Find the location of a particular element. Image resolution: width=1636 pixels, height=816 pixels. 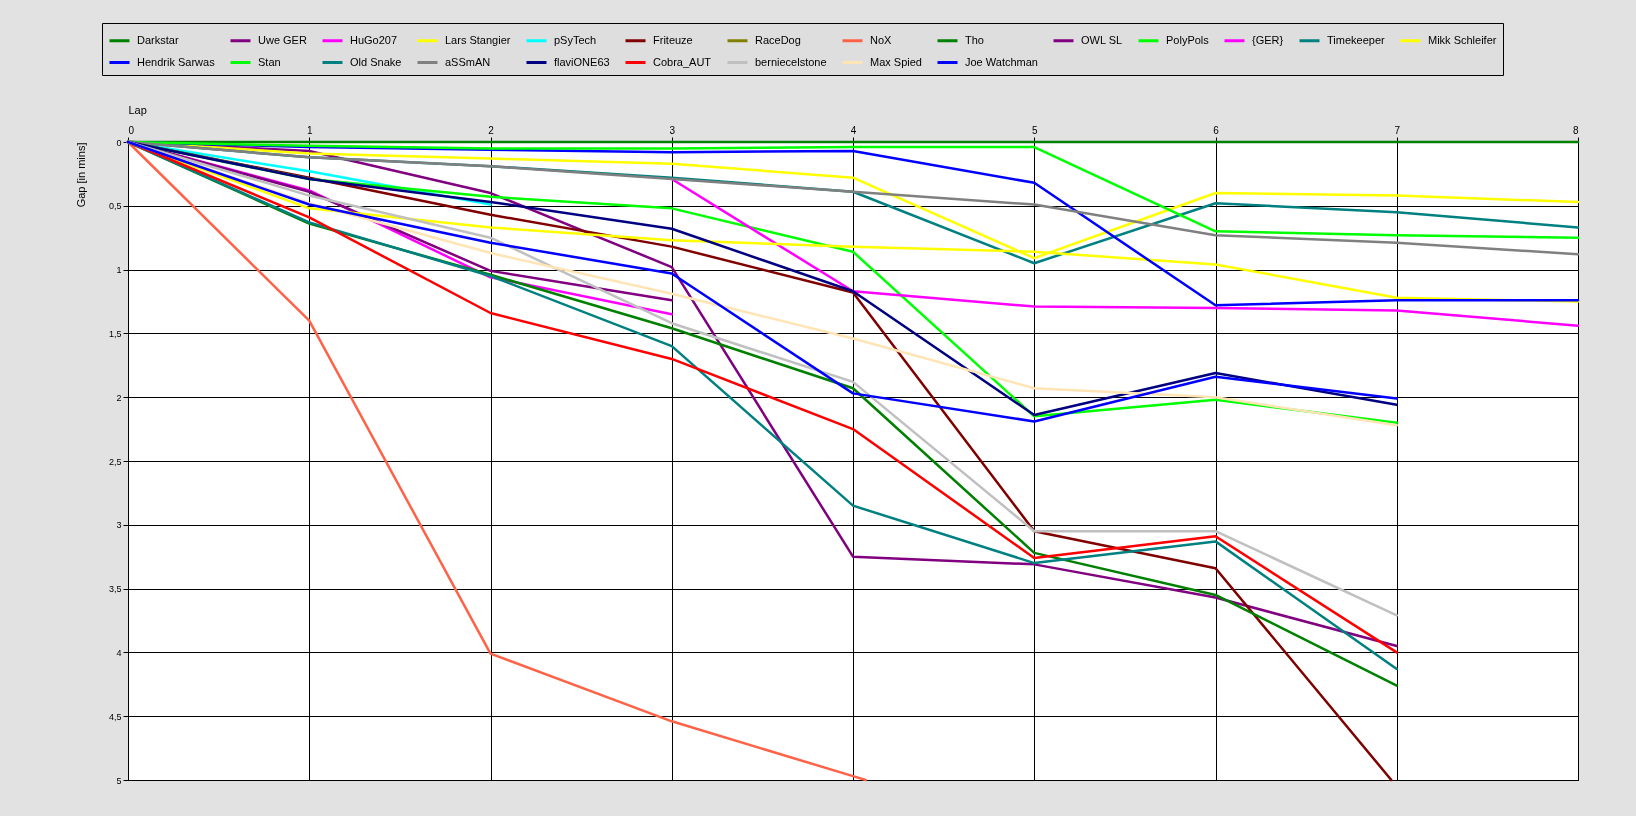

x-tick-label: 0 is located at coordinates (131, 130).